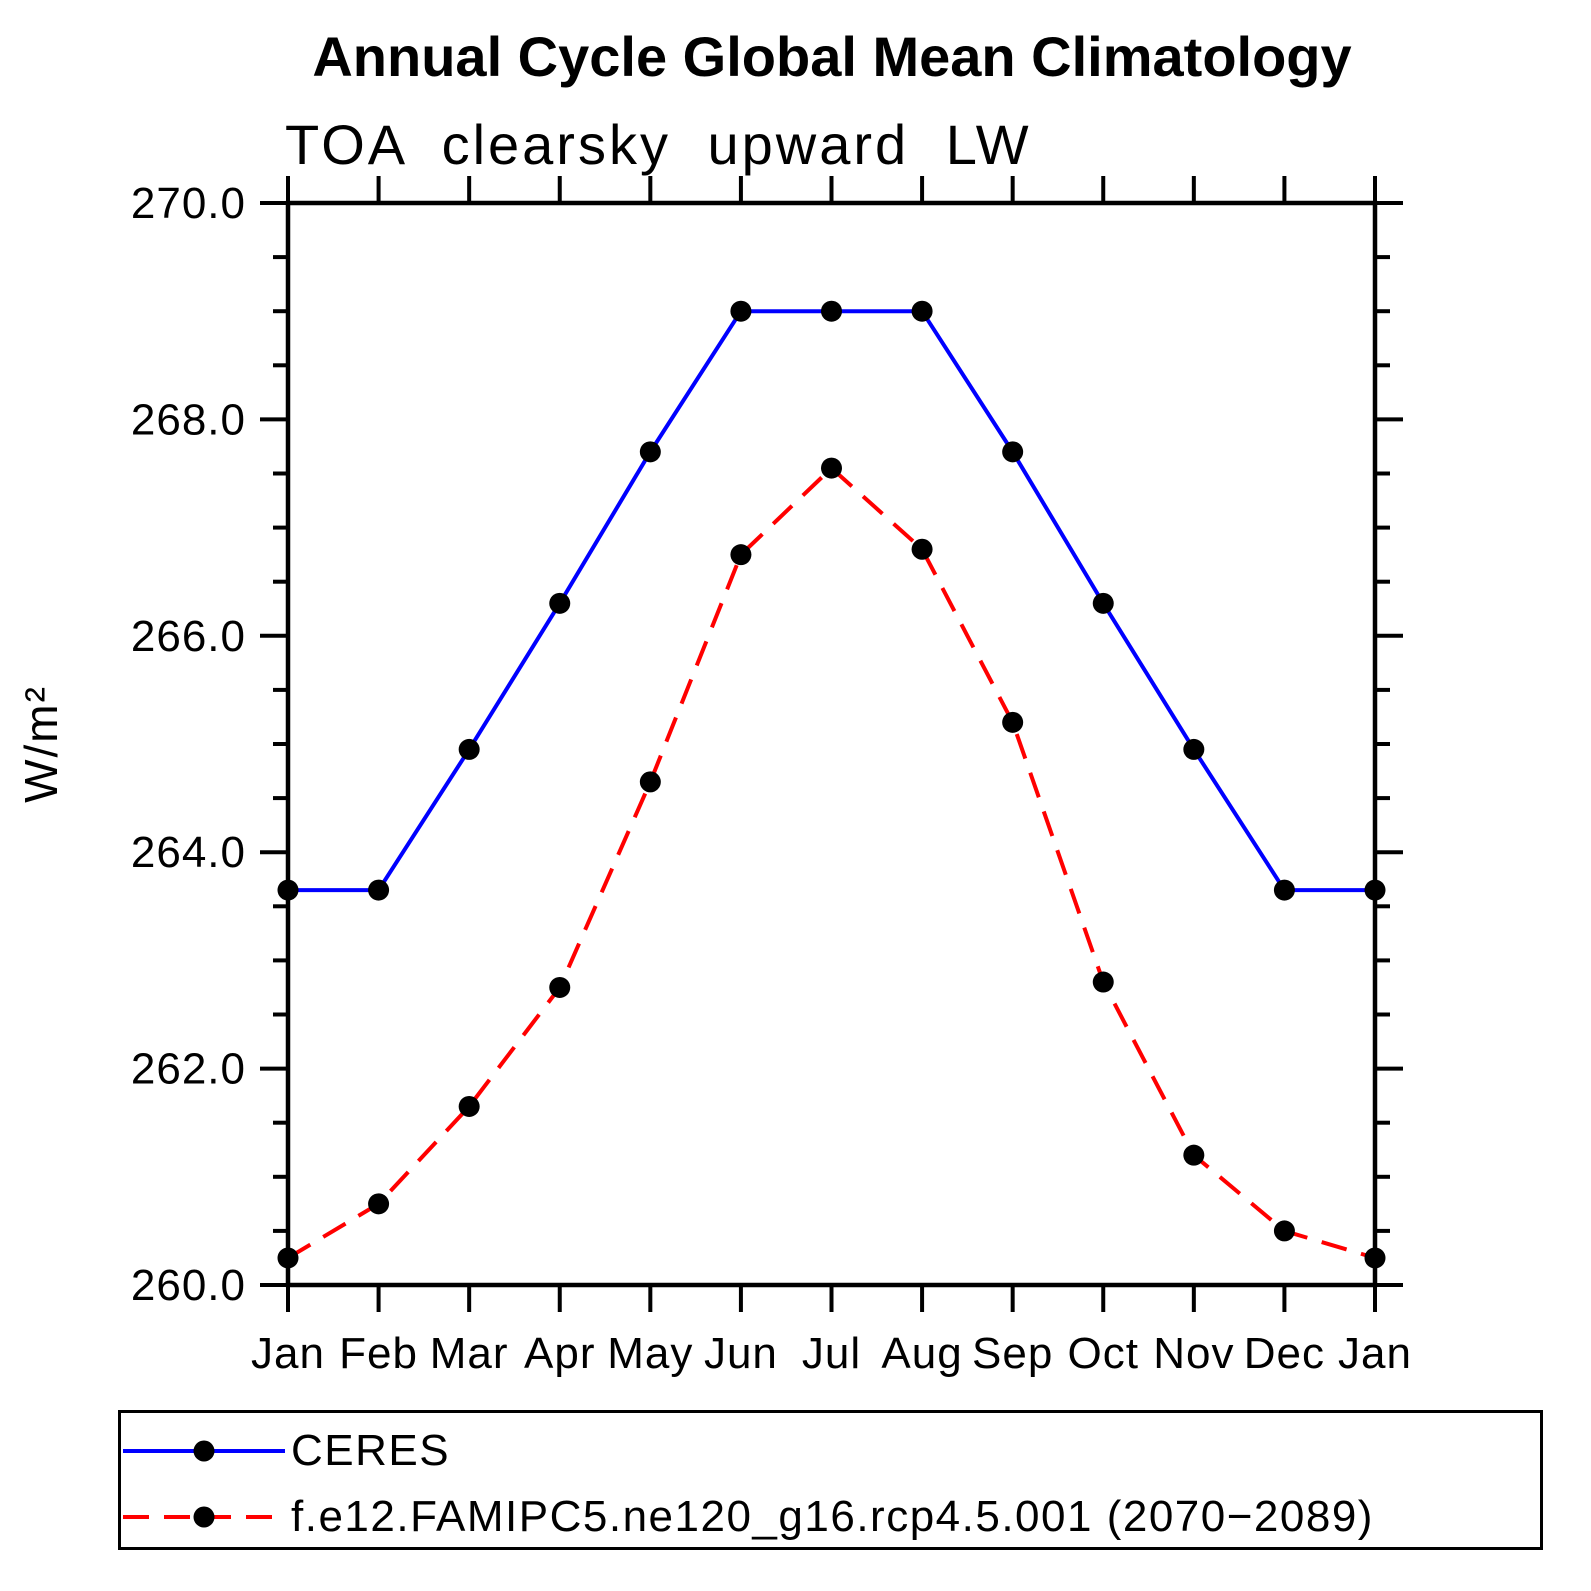 The height and width of the screenshot is (1591, 1591). I want to click on y-axis-title: W/m², so click(41, 744).